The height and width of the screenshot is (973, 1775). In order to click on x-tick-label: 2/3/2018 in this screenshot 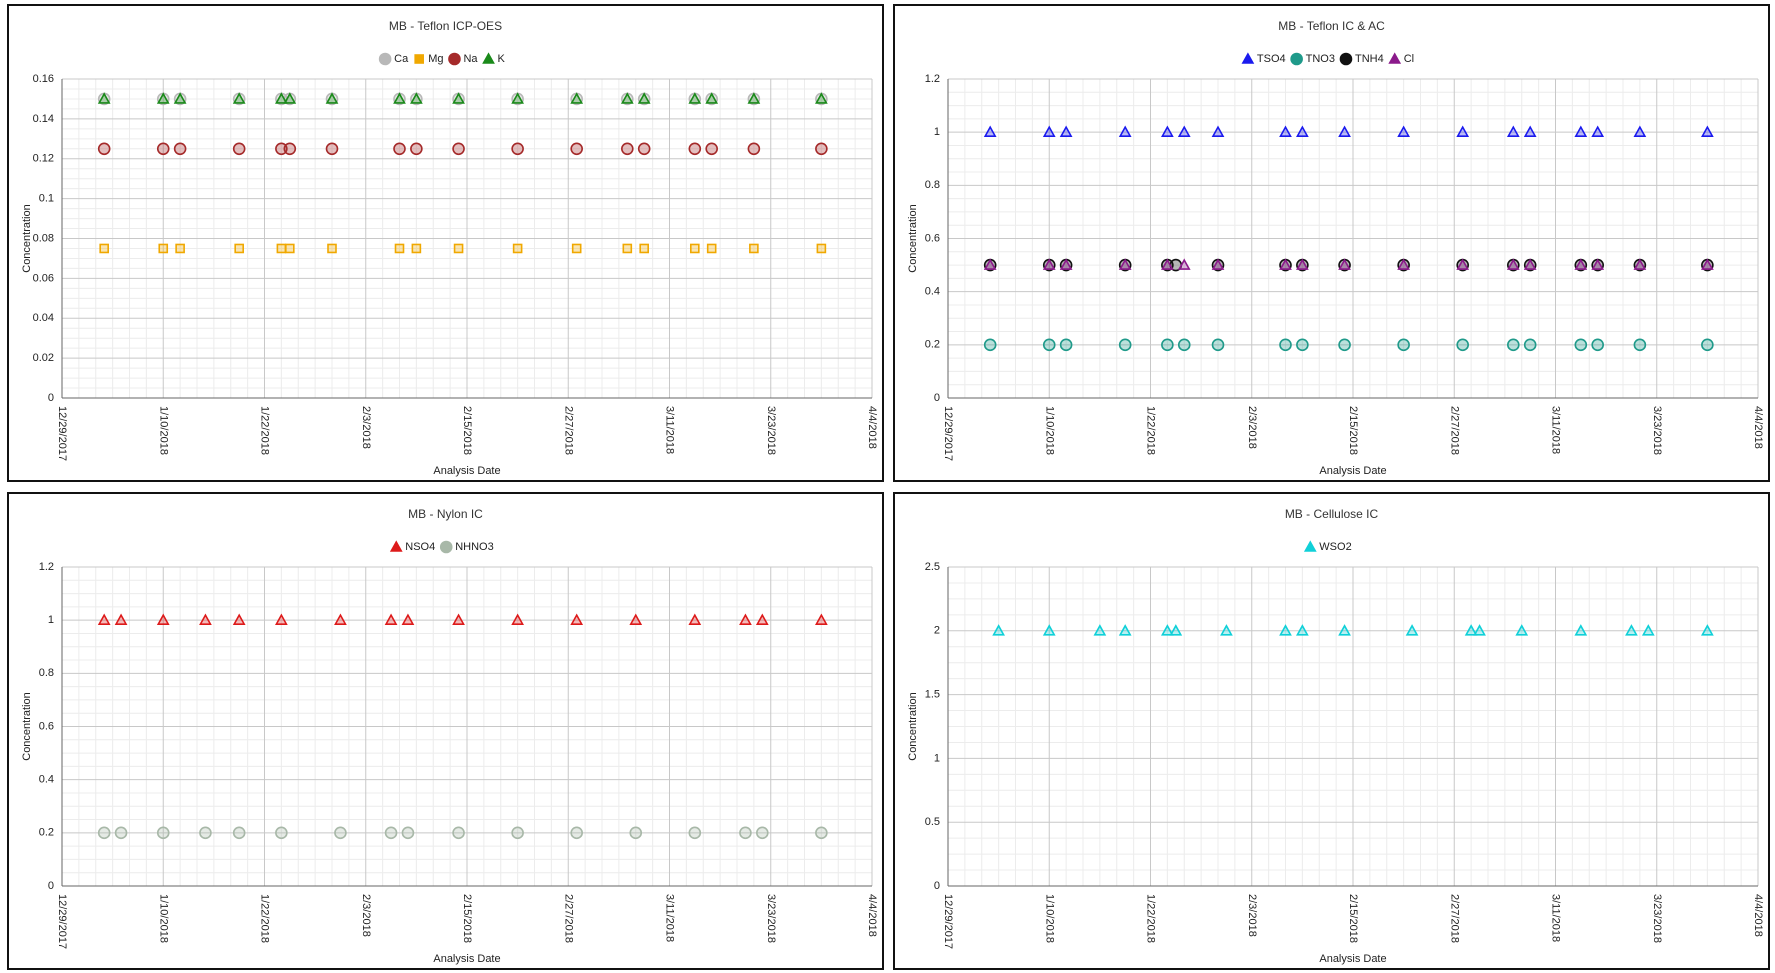, I will do `click(1252, 427)`.